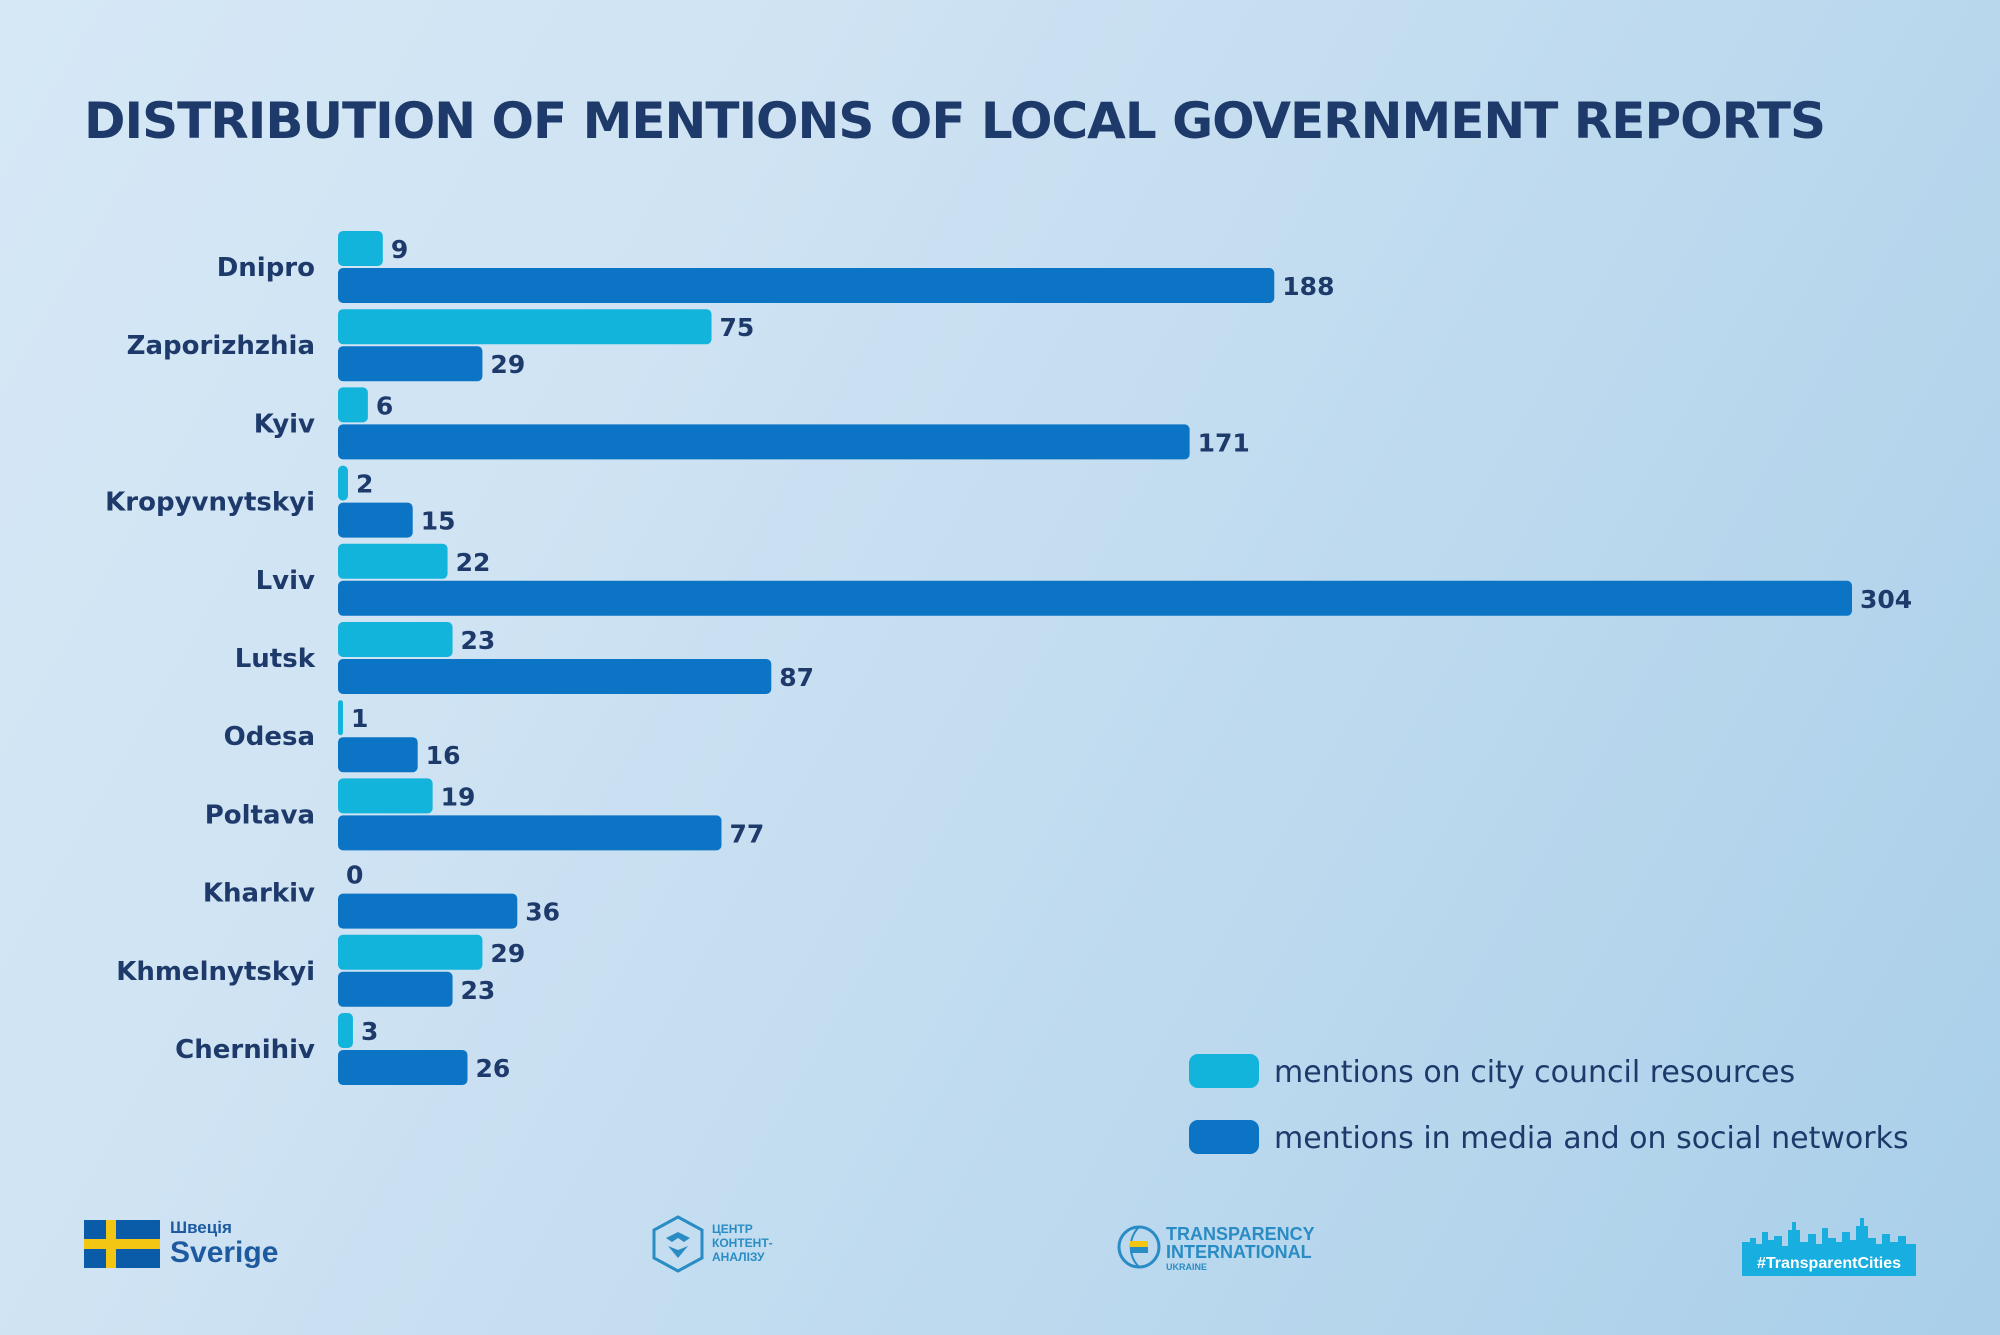 This screenshot has width=2000, height=1335. Describe the element at coordinates (1308, 286) in the screenshot. I see `value-label-media-dnipro: 188` at that location.